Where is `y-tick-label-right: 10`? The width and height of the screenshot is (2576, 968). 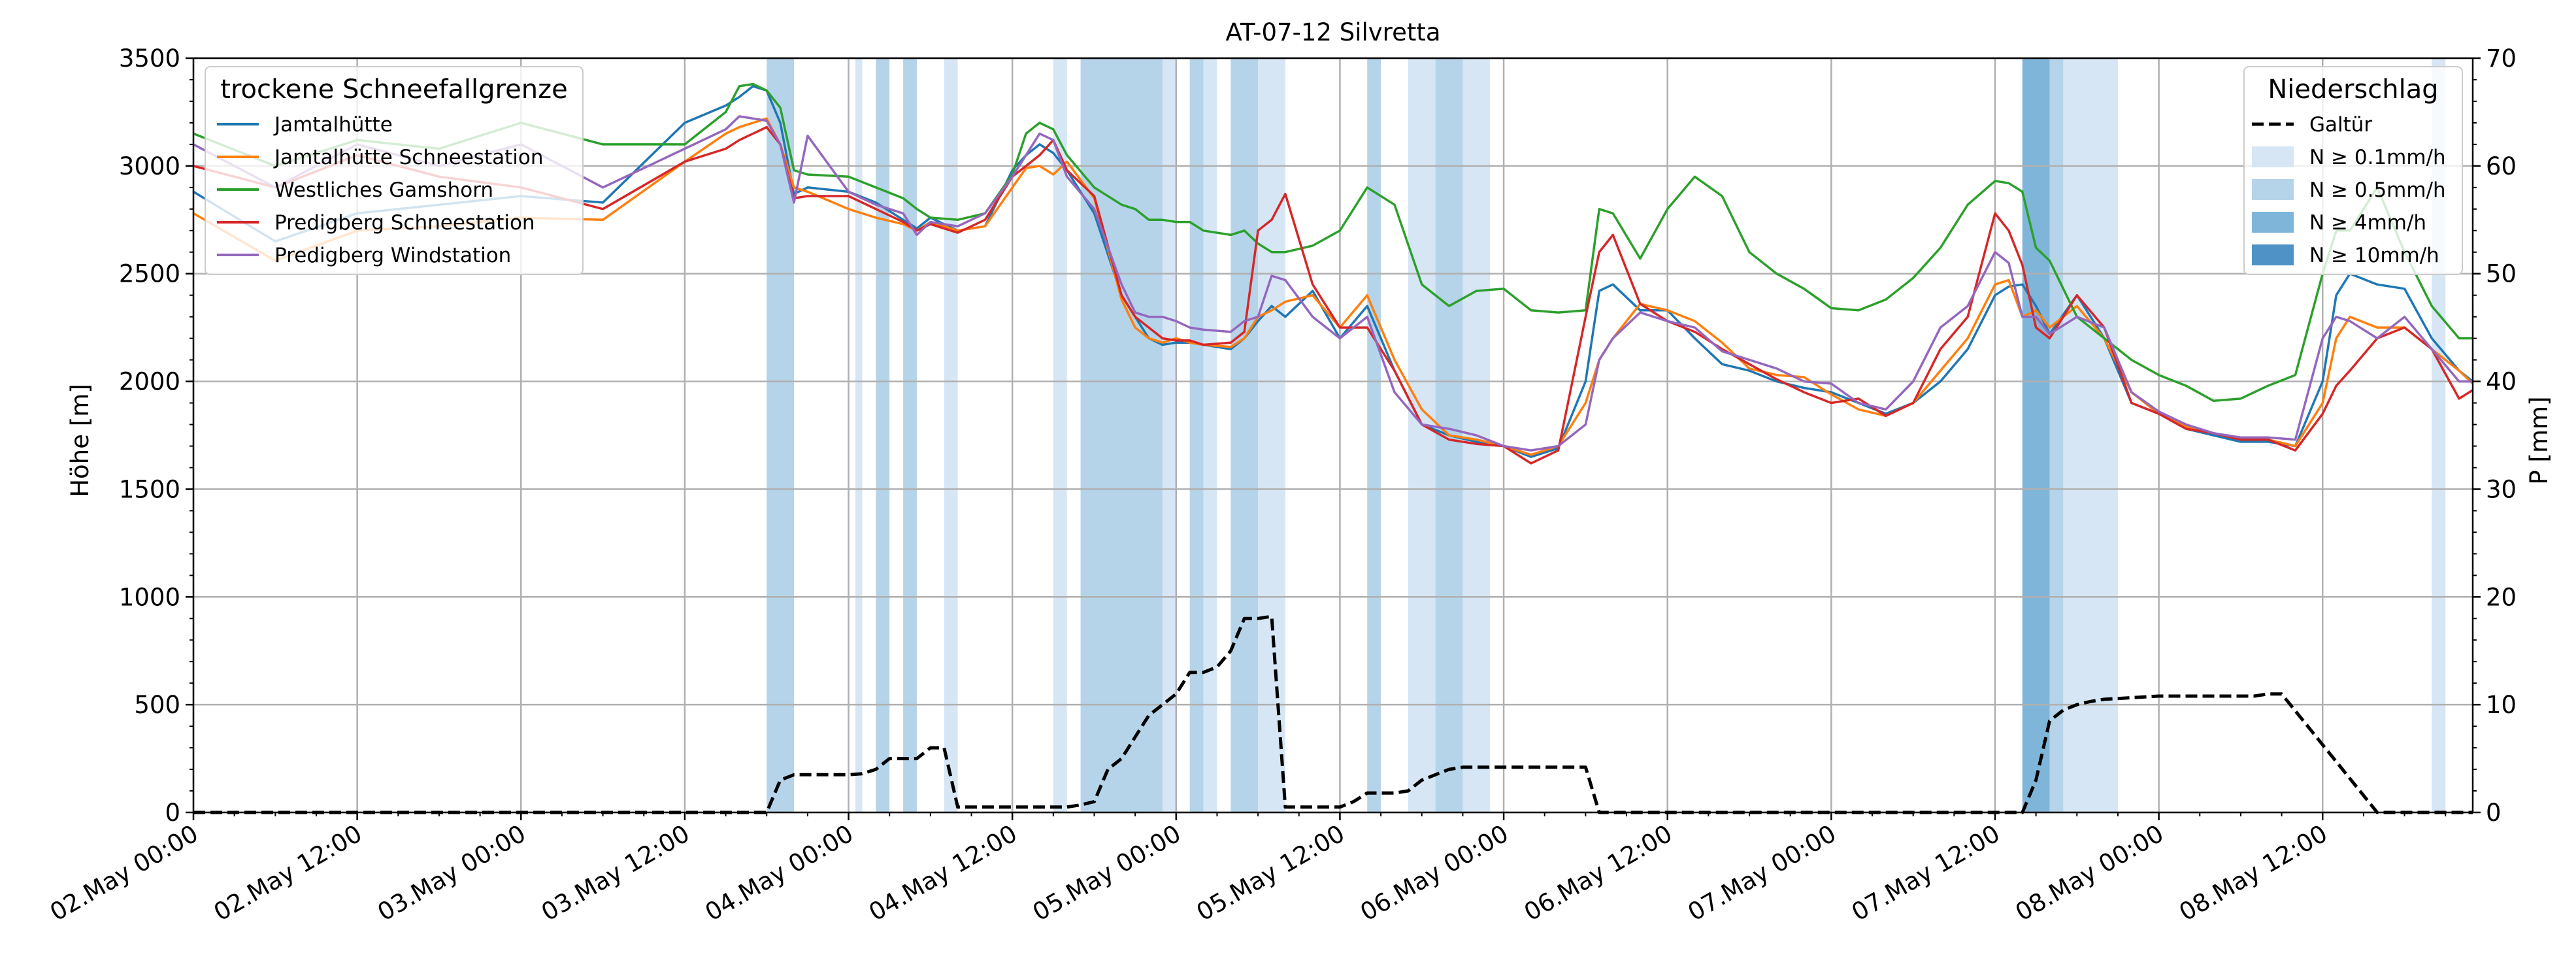
y-tick-label-right: 10 is located at coordinates (2501, 705).